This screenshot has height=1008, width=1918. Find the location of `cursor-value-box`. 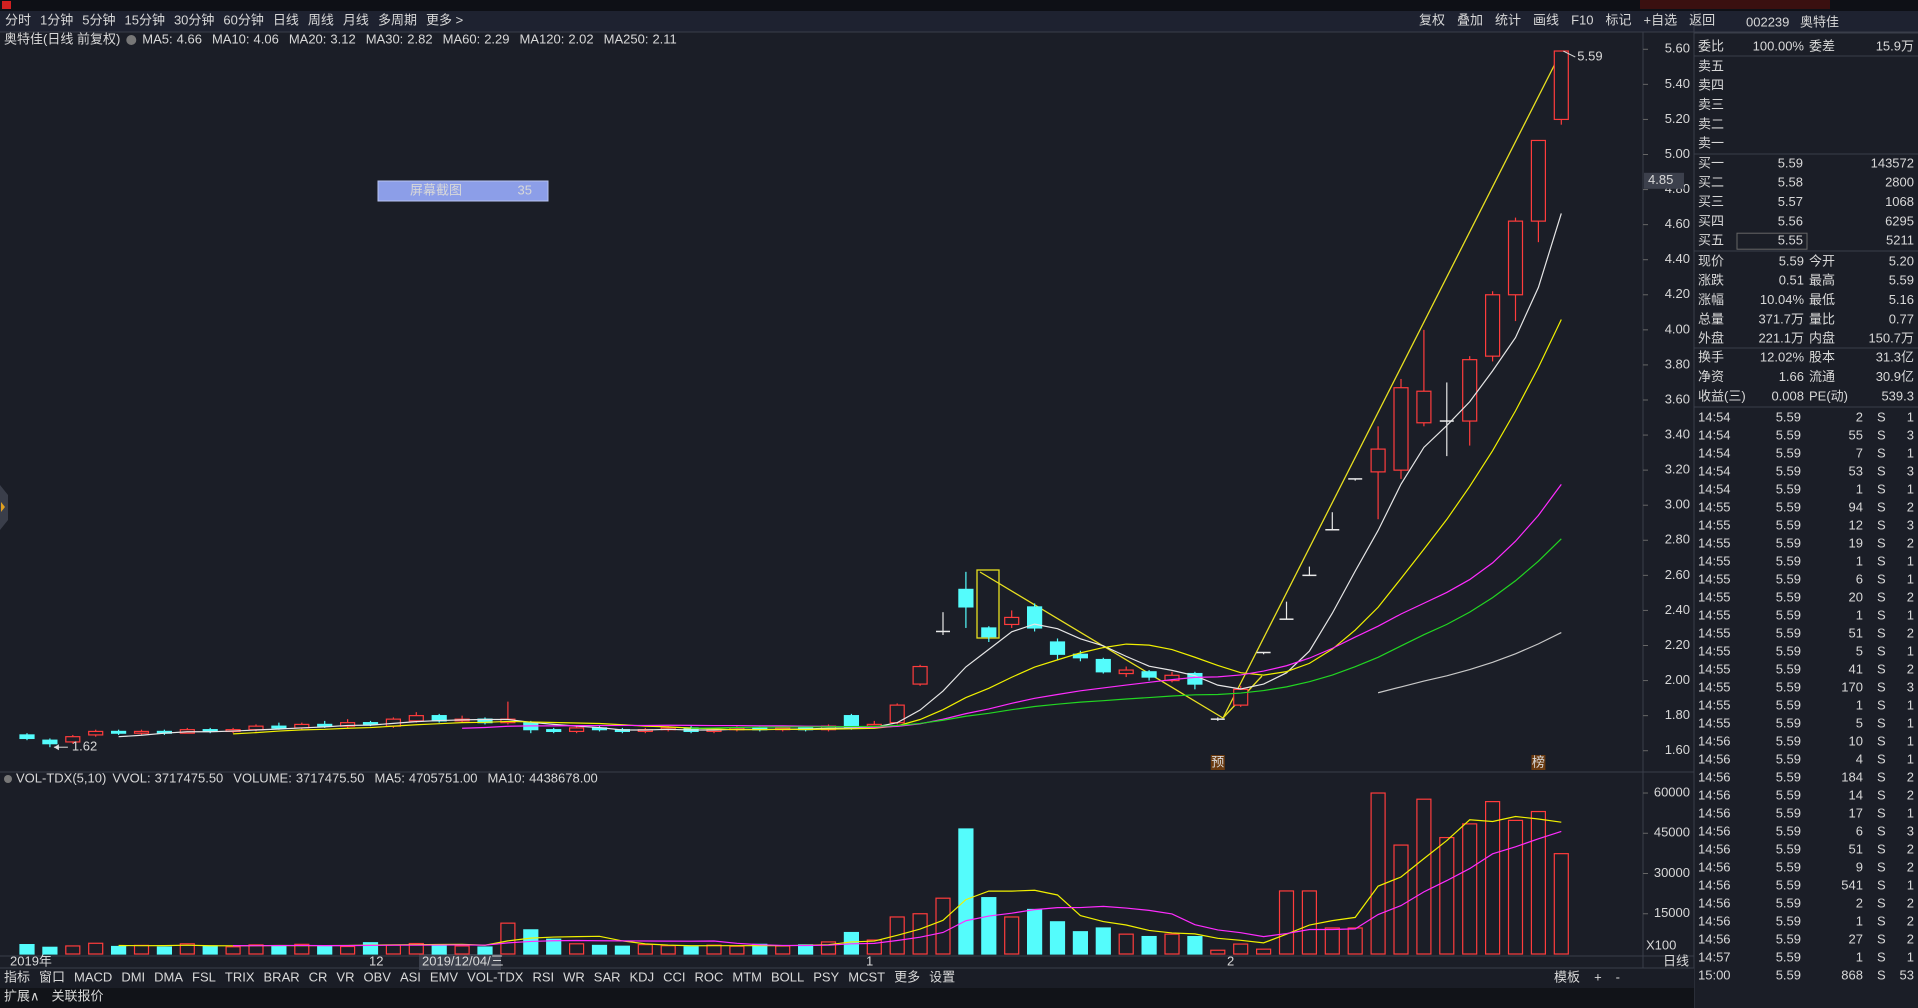

cursor-value-box is located at coordinates (1664, 180).